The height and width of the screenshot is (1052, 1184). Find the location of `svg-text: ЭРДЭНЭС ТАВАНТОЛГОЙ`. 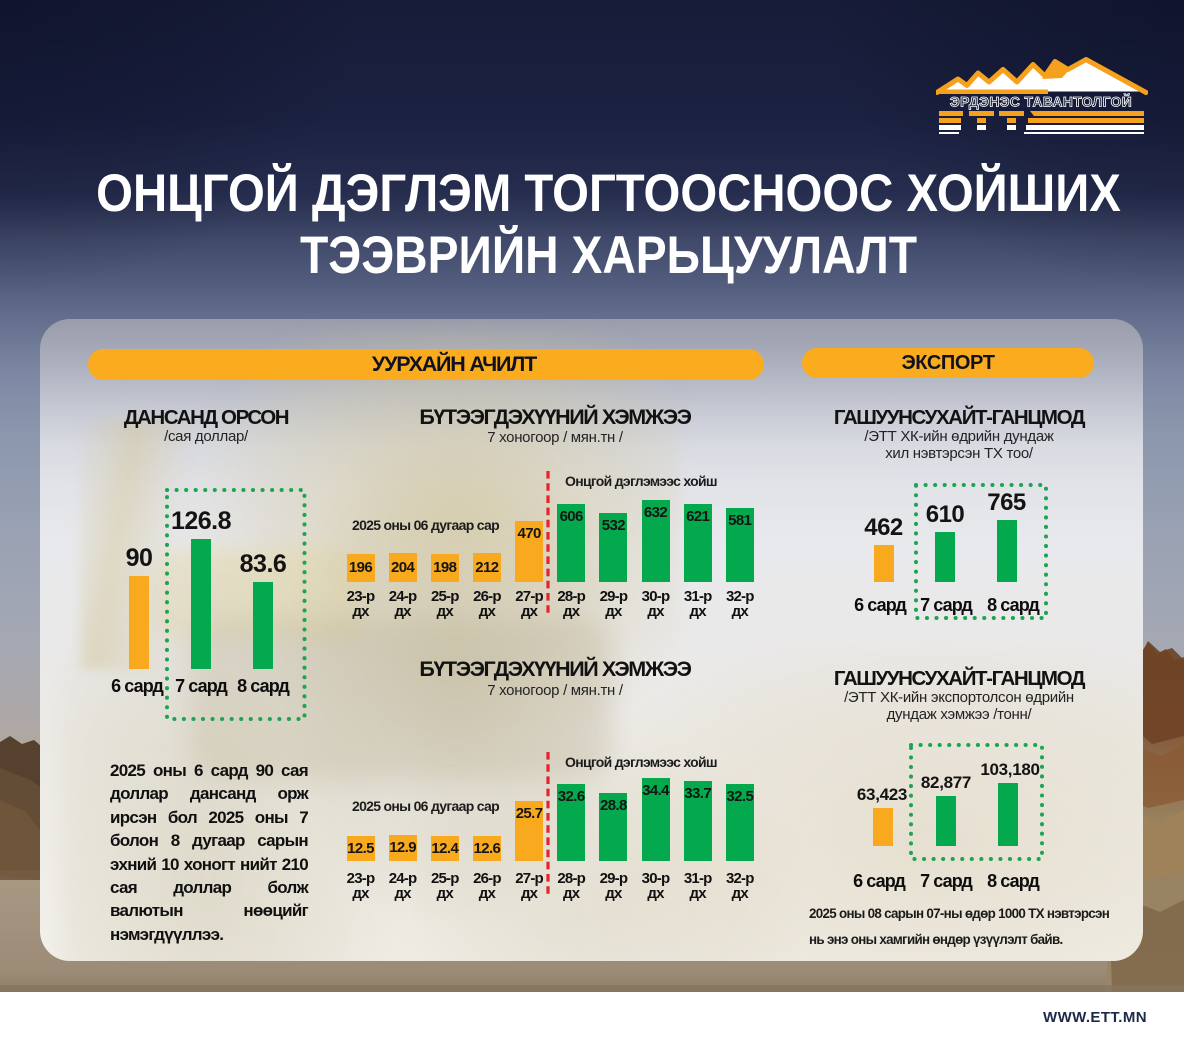

svg-text: ЭРДЭНЭС ТАВАНТОЛГОЙ is located at coordinates (1041, 101).